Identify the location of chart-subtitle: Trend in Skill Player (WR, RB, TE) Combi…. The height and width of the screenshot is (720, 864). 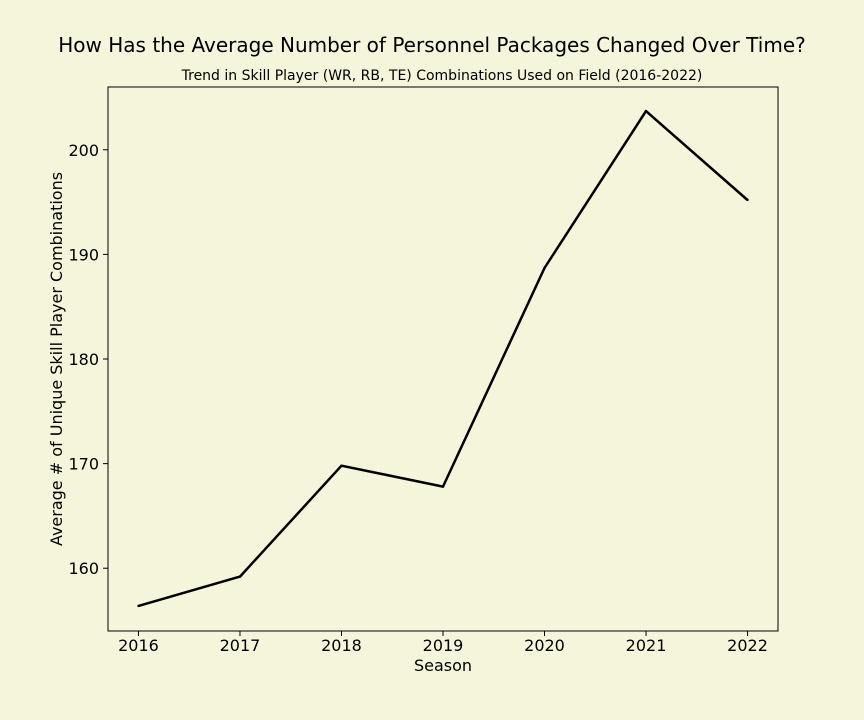
(442, 76).